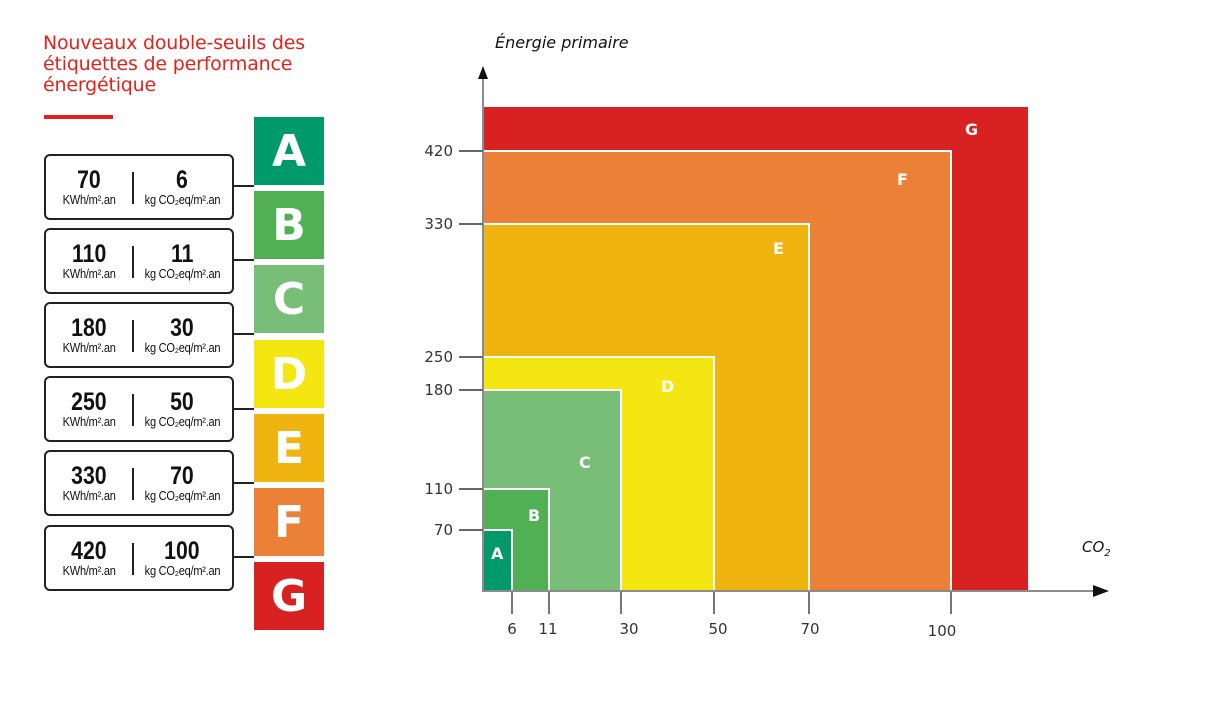 Image resolution: width=1227 pixels, height=714 pixels. I want to click on x-tick-label: 100, so click(942, 631).